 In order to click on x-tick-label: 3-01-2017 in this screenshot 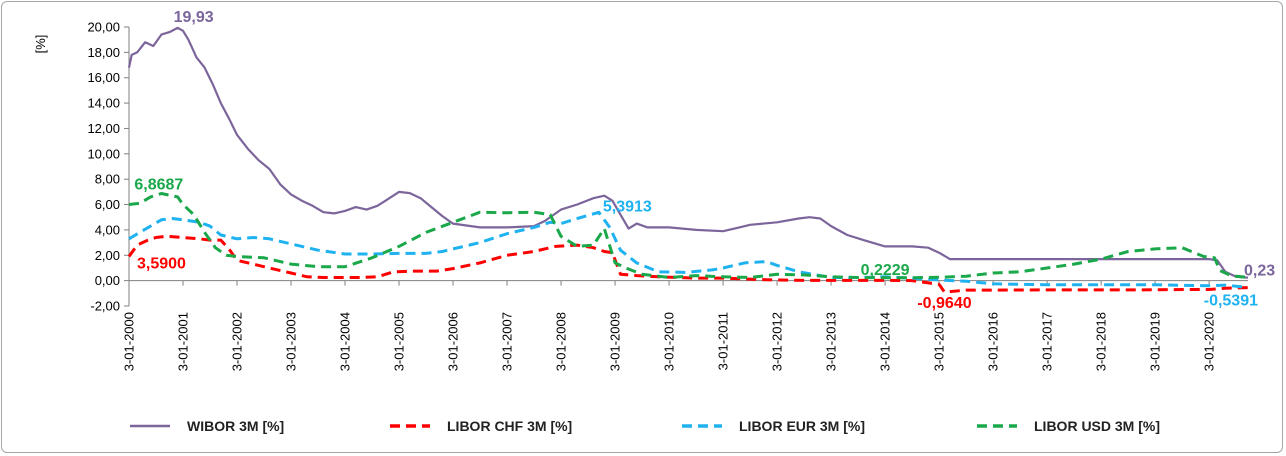, I will do `click(1047, 341)`.